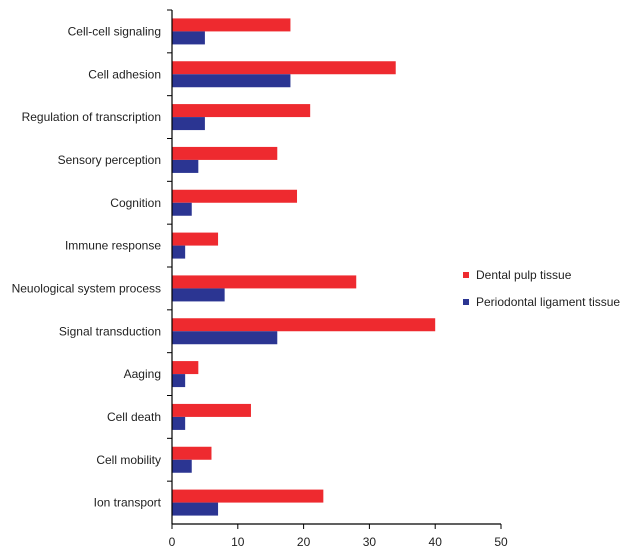 The width and height of the screenshot is (626, 557). Describe the element at coordinates (128, 460) in the screenshot. I see `category-label: Cell mobility` at that location.